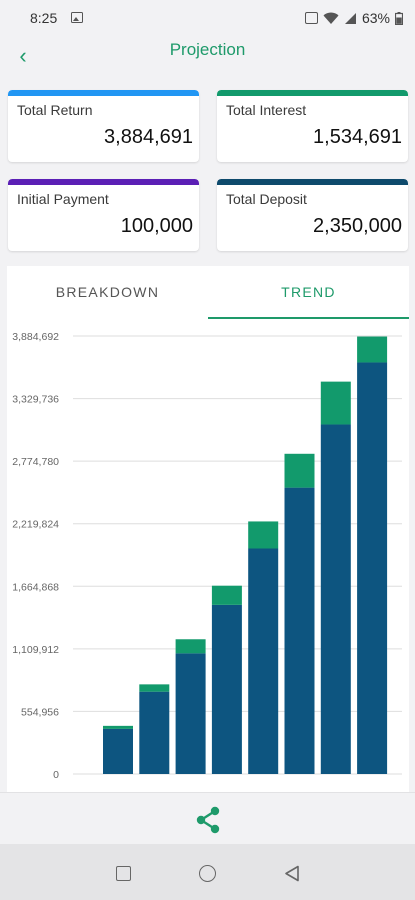 The height and width of the screenshot is (900, 415). I want to click on total-interest-card: Total Interest 1,534,691, so click(312, 126).